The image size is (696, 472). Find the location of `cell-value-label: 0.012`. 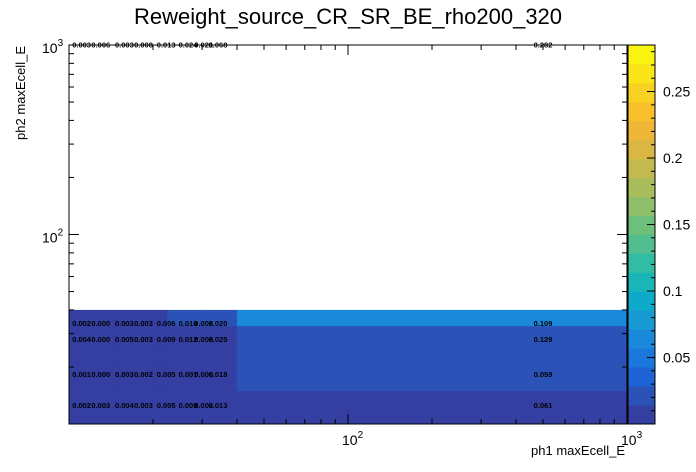

cell-value-label: 0.012 is located at coordinates (188, 339).